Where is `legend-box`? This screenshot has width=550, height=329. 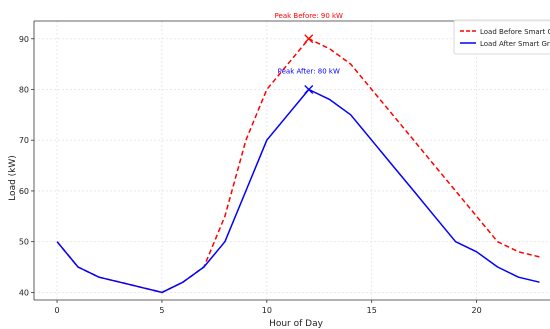
legend-box is located at coordinates (501, 37).